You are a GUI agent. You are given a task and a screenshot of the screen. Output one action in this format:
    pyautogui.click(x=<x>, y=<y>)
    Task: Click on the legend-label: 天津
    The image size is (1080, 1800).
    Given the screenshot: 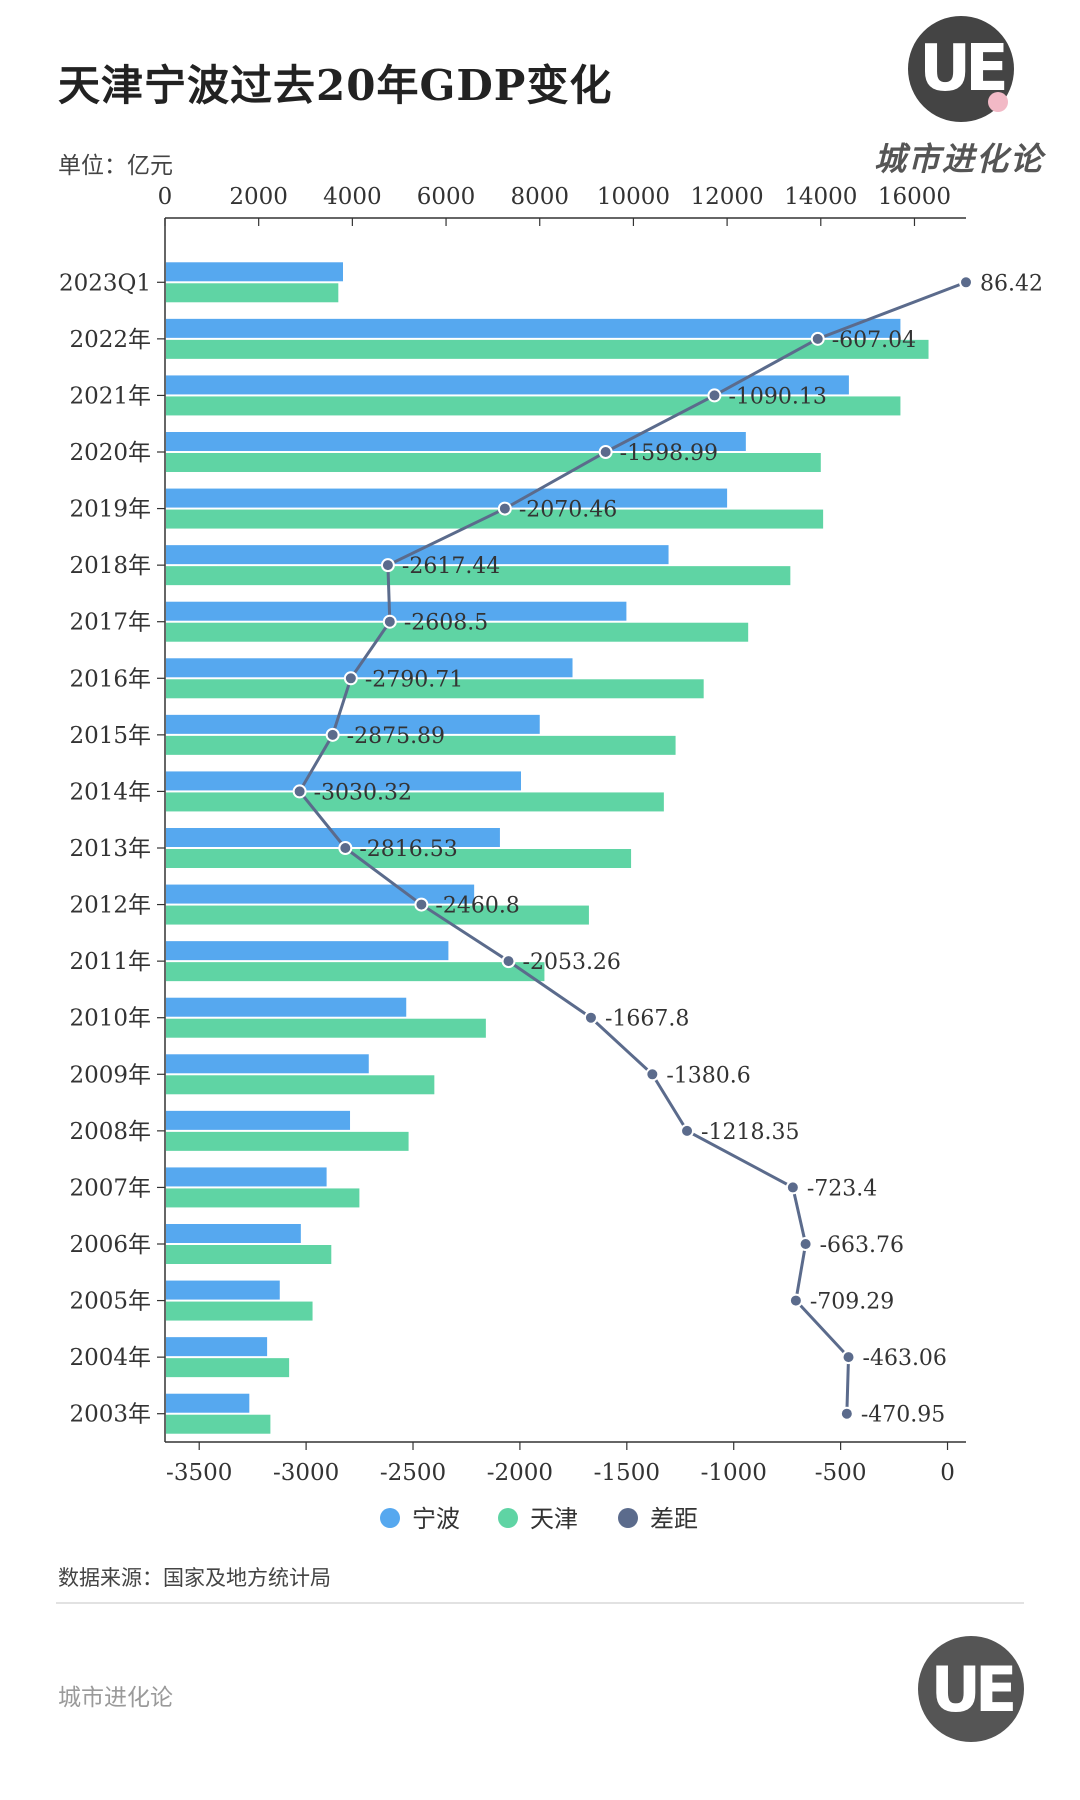 What is the action you would take?
    pyautogui.click(x=554, y=1519)
    